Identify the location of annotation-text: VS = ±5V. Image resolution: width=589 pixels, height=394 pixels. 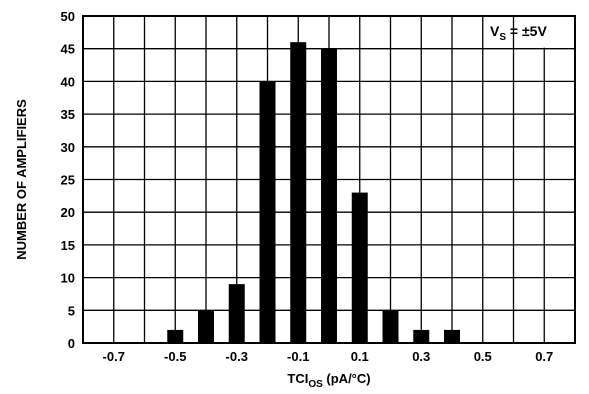
(518, 33).